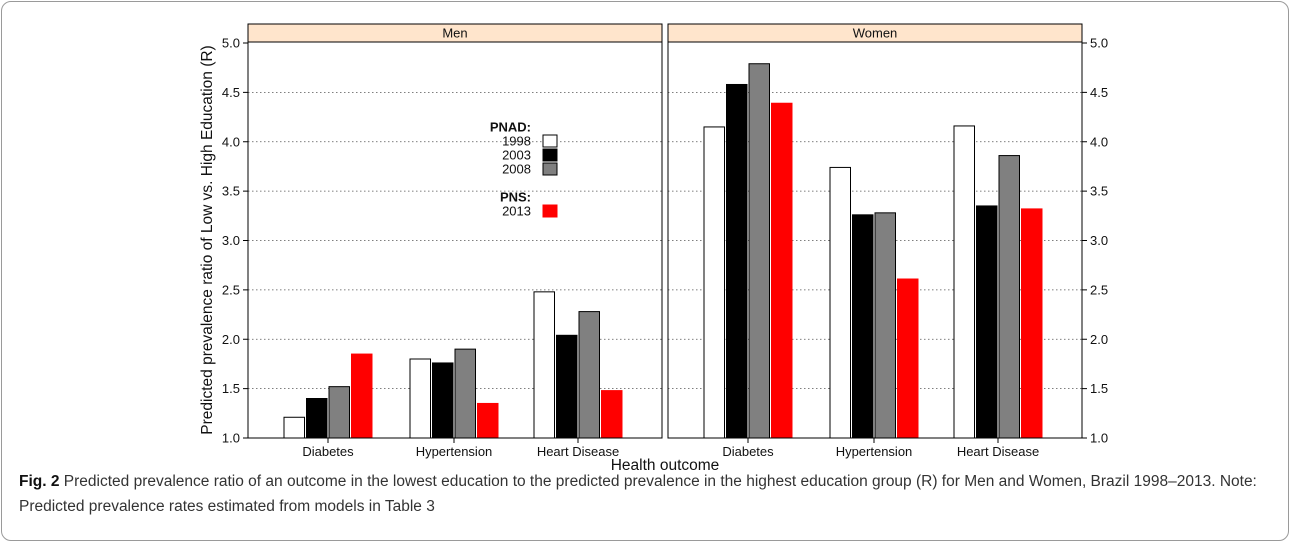 Image resolution: width=1292 pixels, height=544 pixels. Describe the element at coordinates (885, 325) in the screenshot. I see `bar-women-hypertension-2008` at that location.